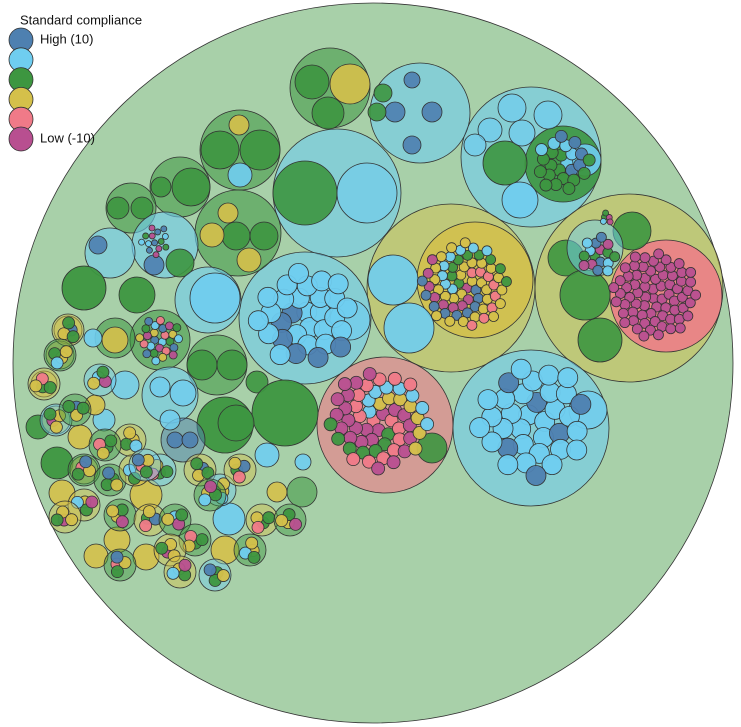 This screenshot has width=741, height=727. What do you see at coordinates (67, 137) in the screenshot?
I see `legend-label: Low (-10)` at bounding box center [67, 137].